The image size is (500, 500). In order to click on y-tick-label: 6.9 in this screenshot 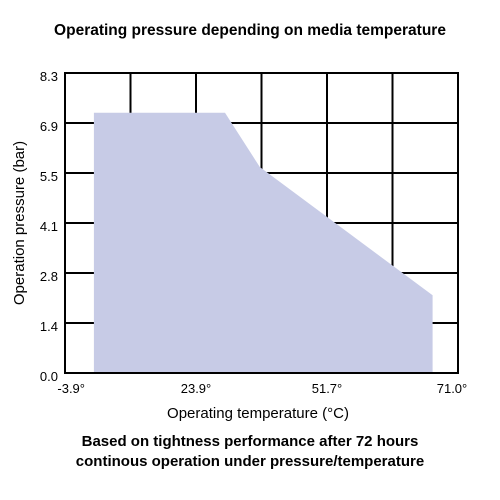, I will do `click(49, 126)`.